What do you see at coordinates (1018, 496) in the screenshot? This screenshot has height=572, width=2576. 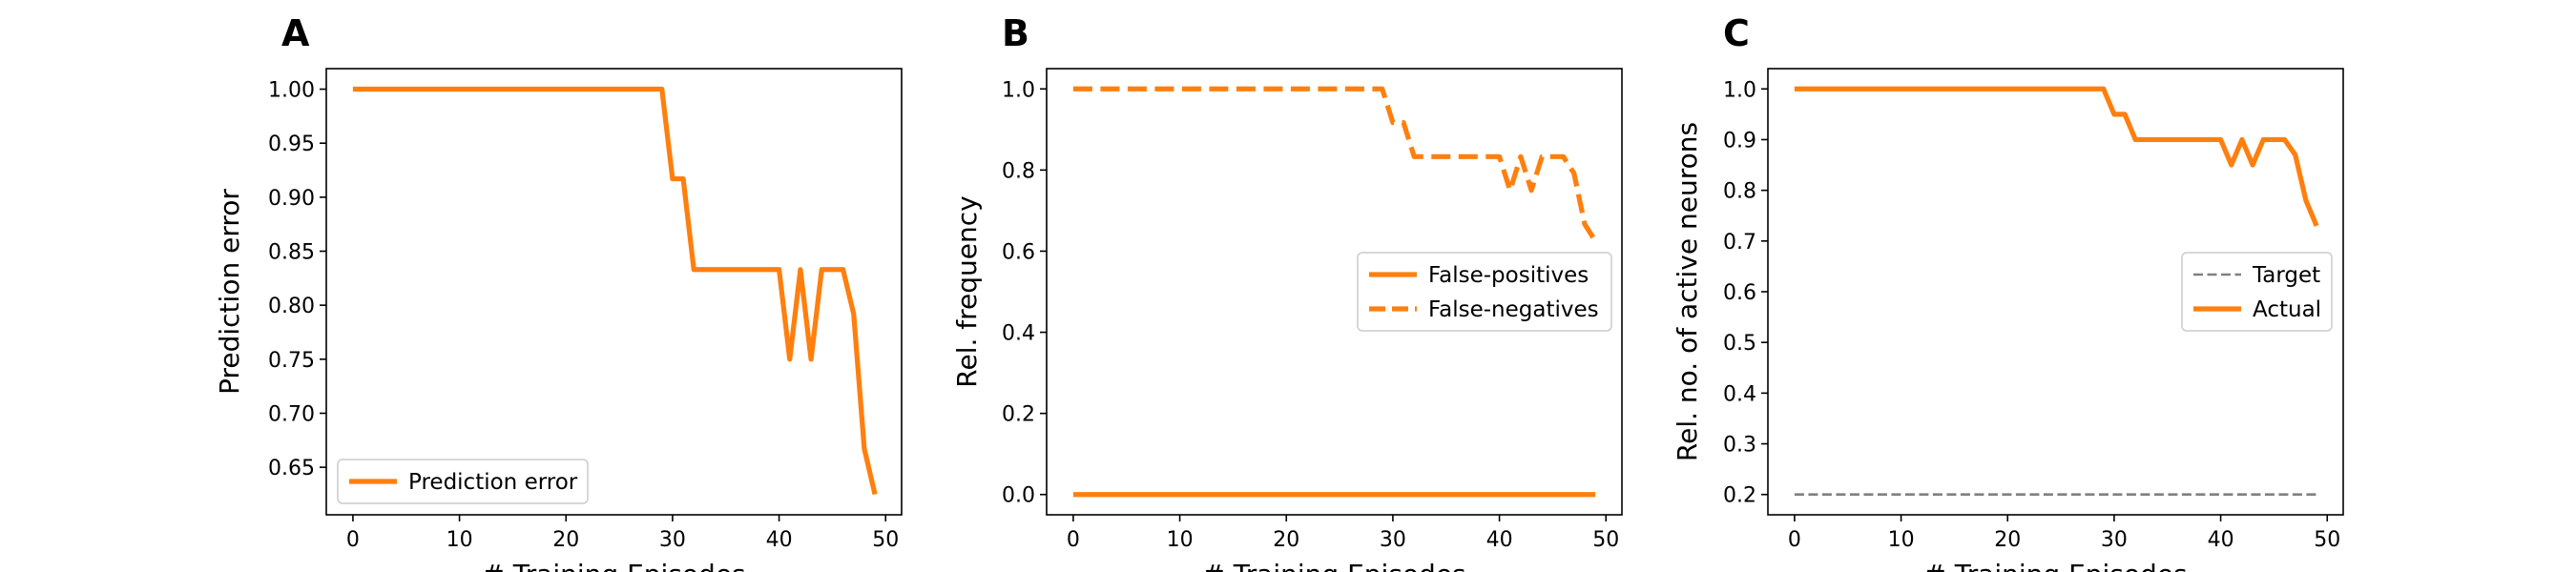 I see `y-tick-label: 0.0` at bounding box center [1018, 496].